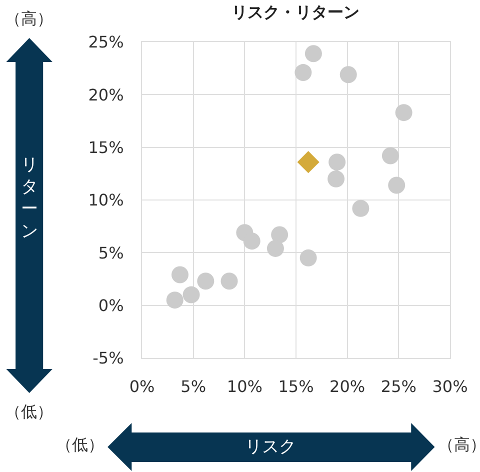  What do you see at coordinates (29, 198) in the screenshot?
I see `y-axis-title: リターン` at bounding box center [29, 198].